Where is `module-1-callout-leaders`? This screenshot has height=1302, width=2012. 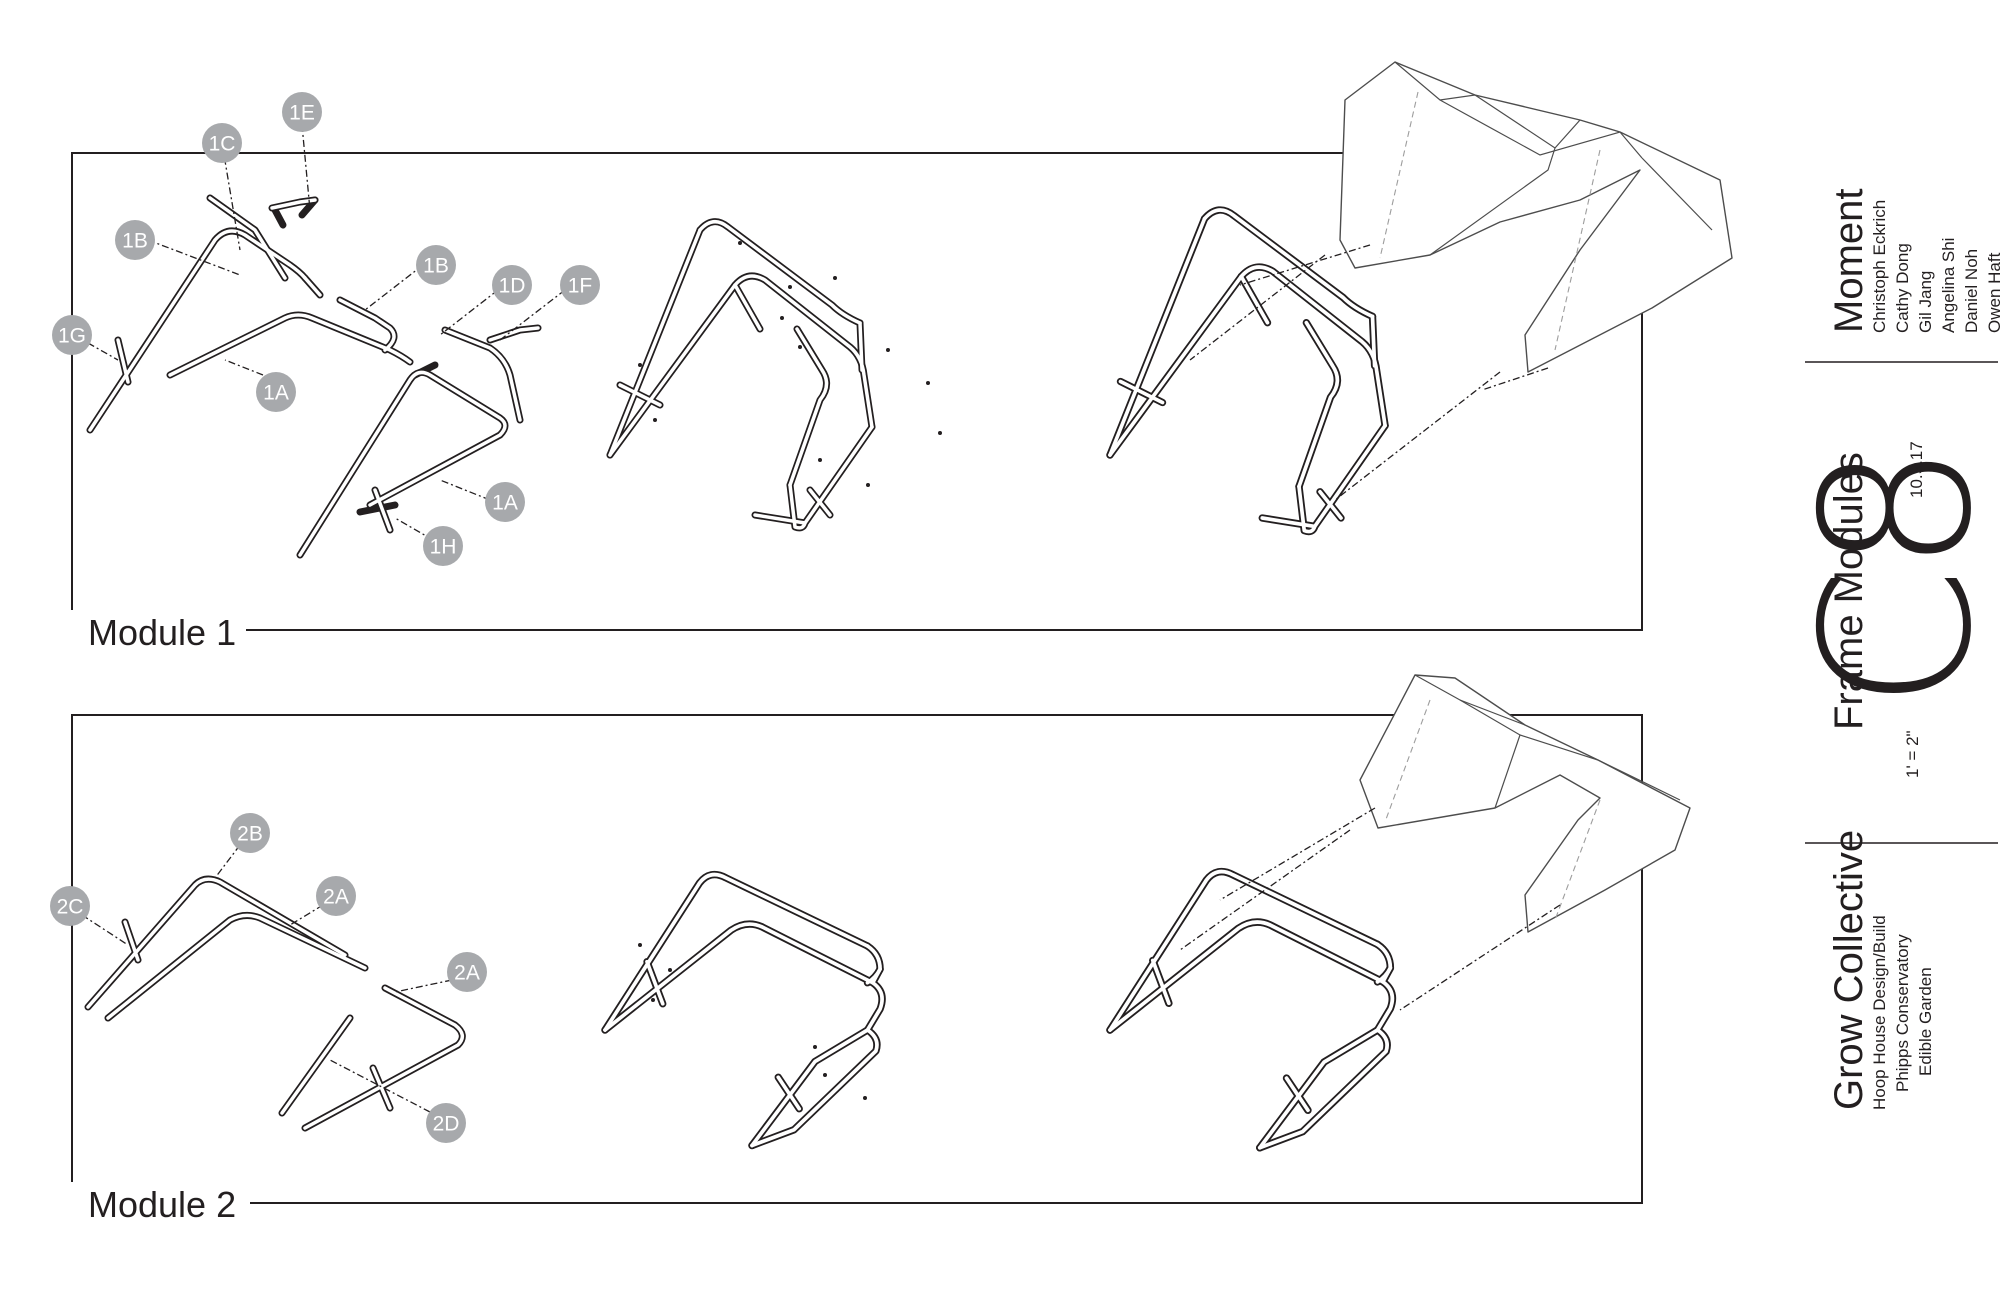
module-1-callout-leaders is located at coordinates (326, 332).